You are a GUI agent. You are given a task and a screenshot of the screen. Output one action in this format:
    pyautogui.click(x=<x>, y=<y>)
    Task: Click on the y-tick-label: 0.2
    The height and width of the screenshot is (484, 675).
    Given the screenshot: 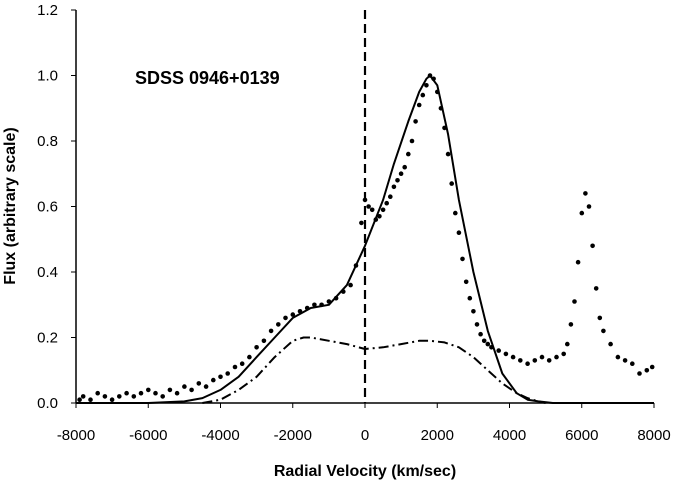 What is the action you would take?
    pyautogui.click(x=47, y=338)
    